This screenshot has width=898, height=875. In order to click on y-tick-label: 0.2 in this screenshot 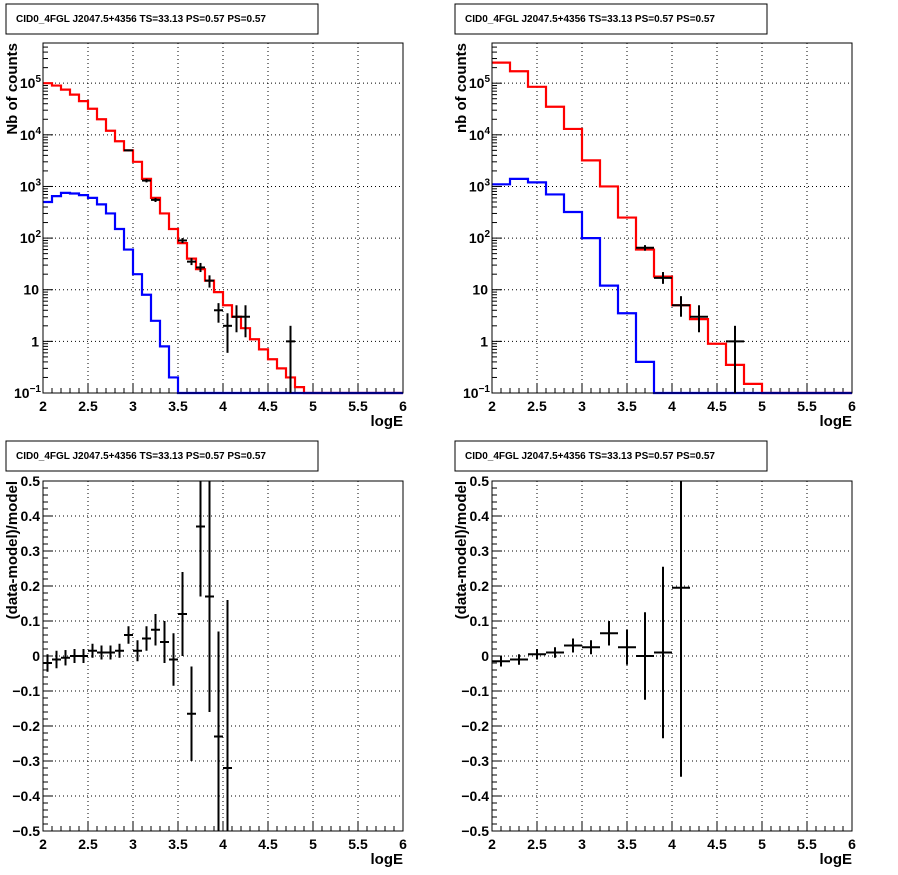, I will do `click(480, 586)`.